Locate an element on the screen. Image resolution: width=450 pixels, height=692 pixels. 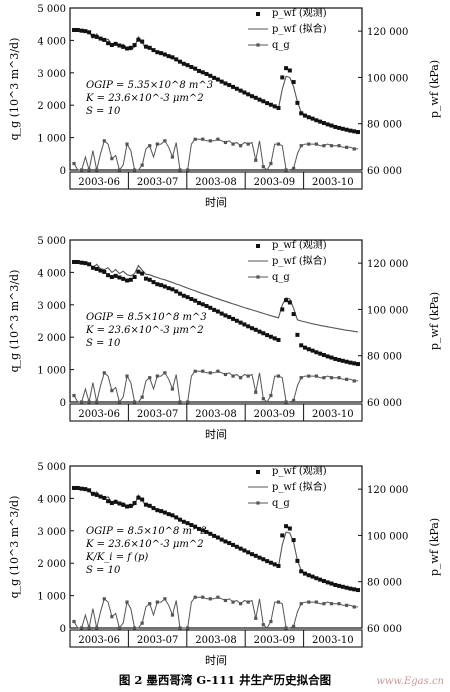
legend-marker-observed is located at coordinates (258, 472).